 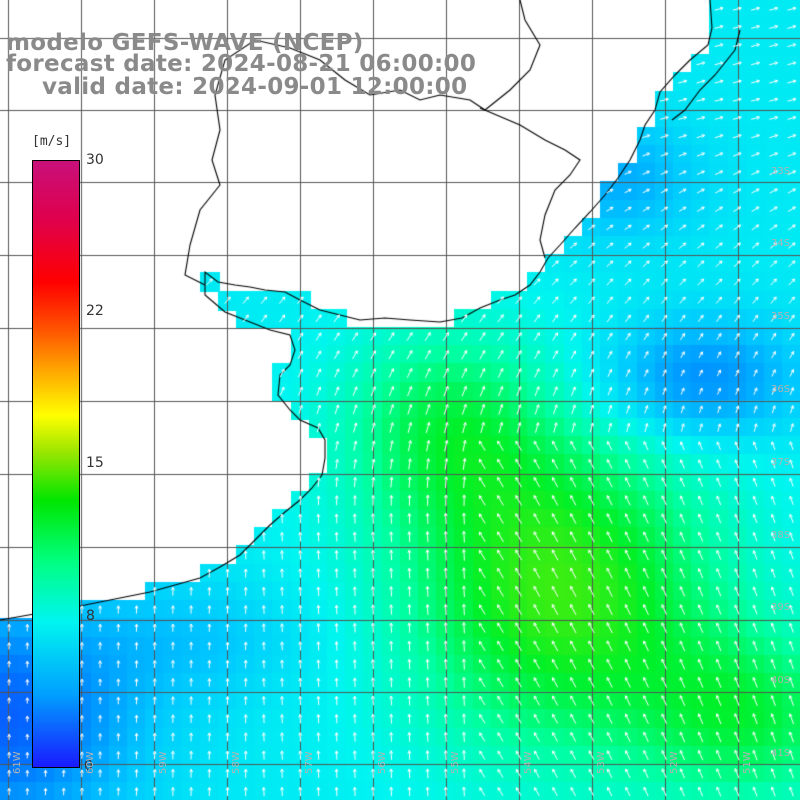 I want to click on lon-label-61w: 61W, so click(x=17, y=762).